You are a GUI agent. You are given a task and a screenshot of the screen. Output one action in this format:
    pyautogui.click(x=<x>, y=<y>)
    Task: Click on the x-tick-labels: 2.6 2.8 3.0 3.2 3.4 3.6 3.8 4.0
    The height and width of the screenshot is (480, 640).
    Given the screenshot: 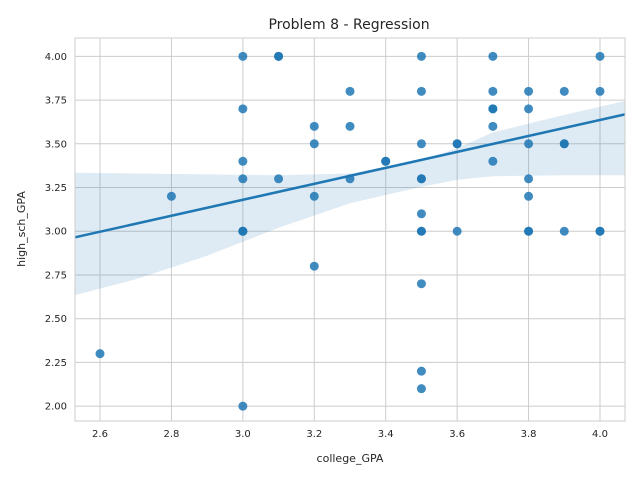 What is the action you would take?
    pyautogui.click(x=350, y=434)
    